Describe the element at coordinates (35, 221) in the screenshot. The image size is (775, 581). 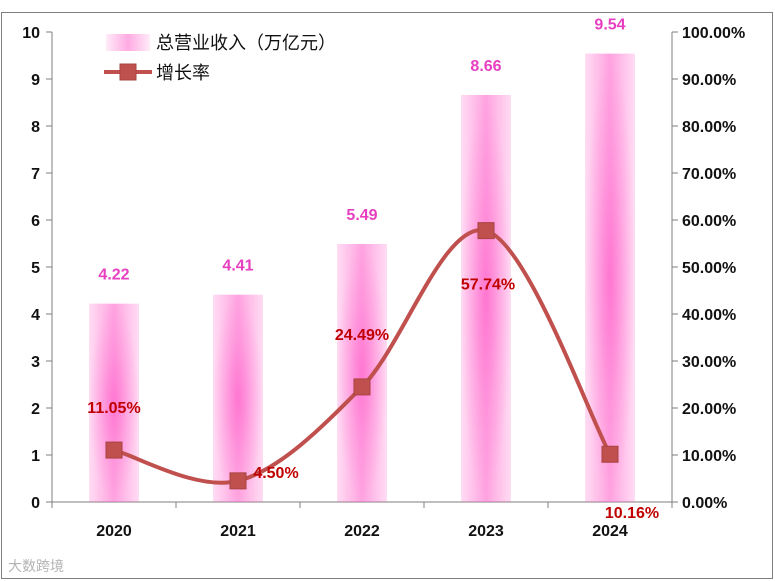
I see `y-left-tick-label: 6` at that location.